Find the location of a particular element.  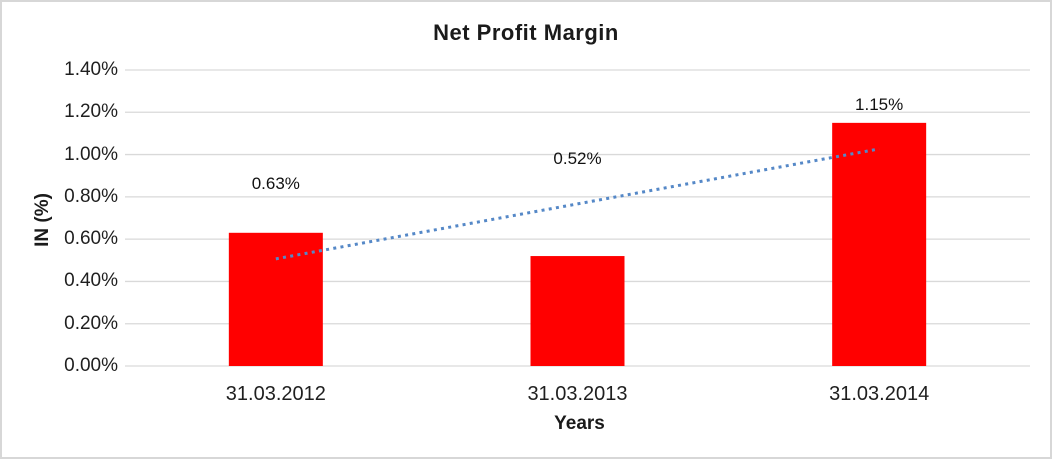

trendline is located at coordinates (577, 204).